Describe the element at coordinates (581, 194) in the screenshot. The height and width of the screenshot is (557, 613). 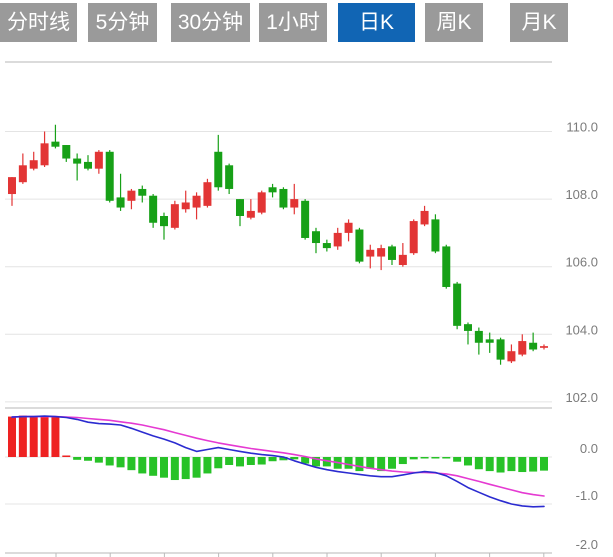
I see `price-axis-label: 108.0` at that location.